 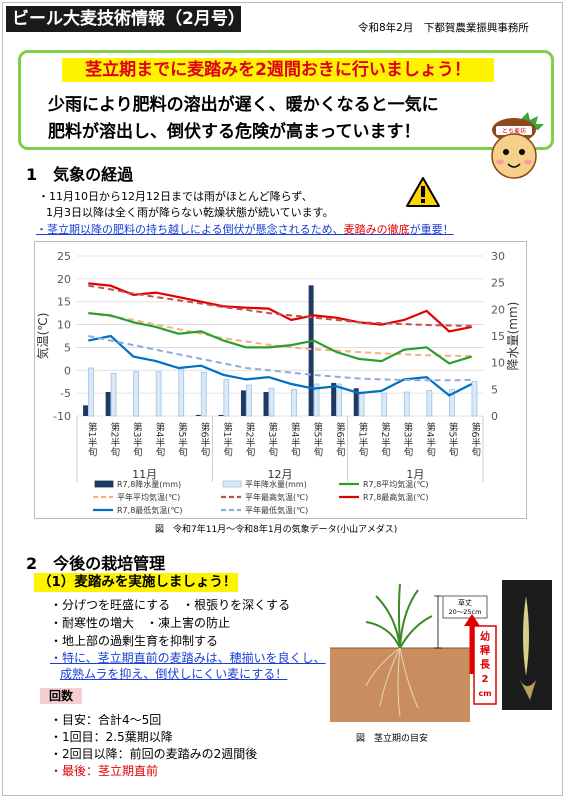 What do you see at coordinates (498, 336) in the screenshot?
I see `y-tick-label-right: 15` at bounding box center [498, 336].